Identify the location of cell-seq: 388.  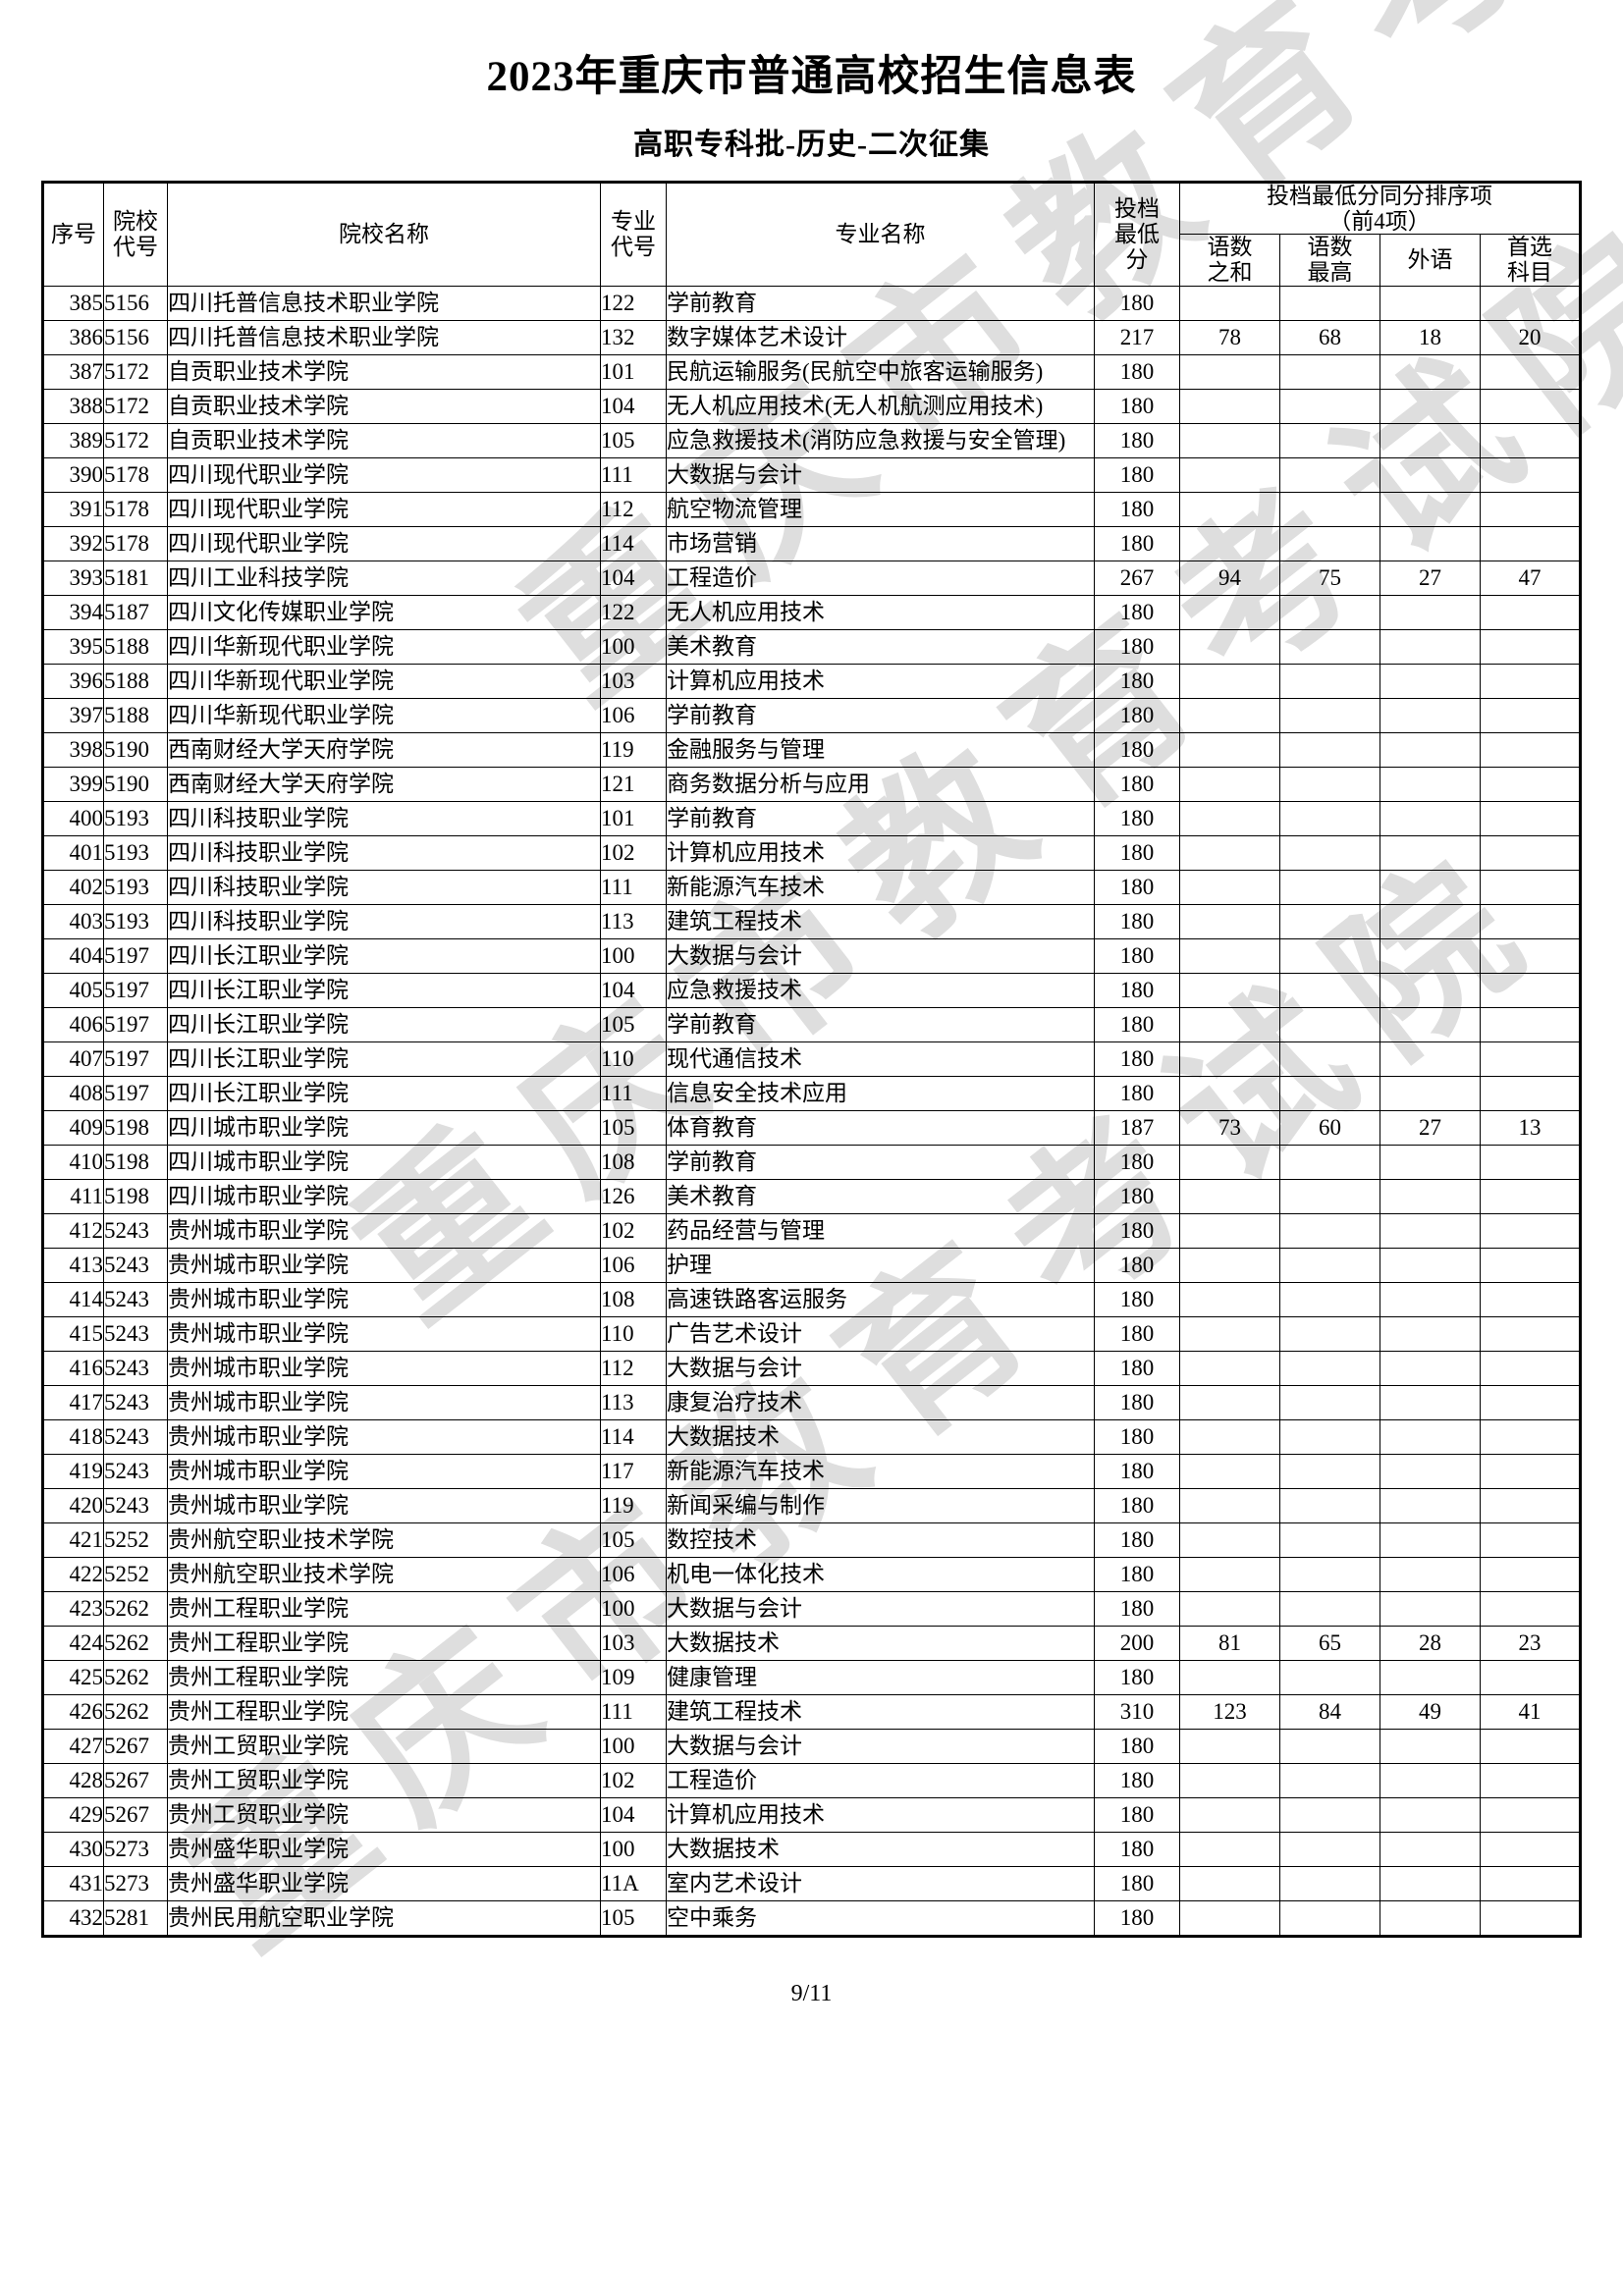
(73, 406).